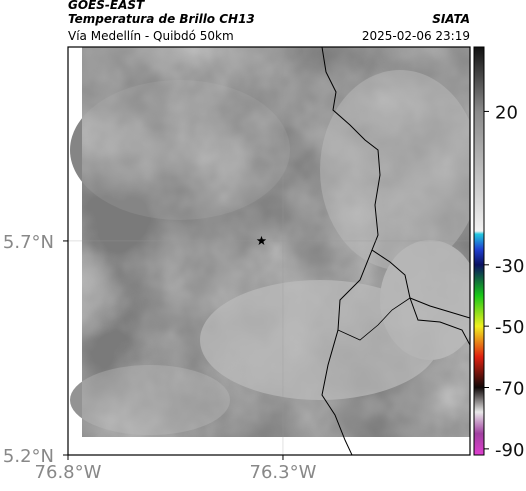 The image size is (526, 491). What do you see at coordinates (509, 327) in the screenshot?
I see `colorbar-tick-label: -50` at bounding box center [509, 327].